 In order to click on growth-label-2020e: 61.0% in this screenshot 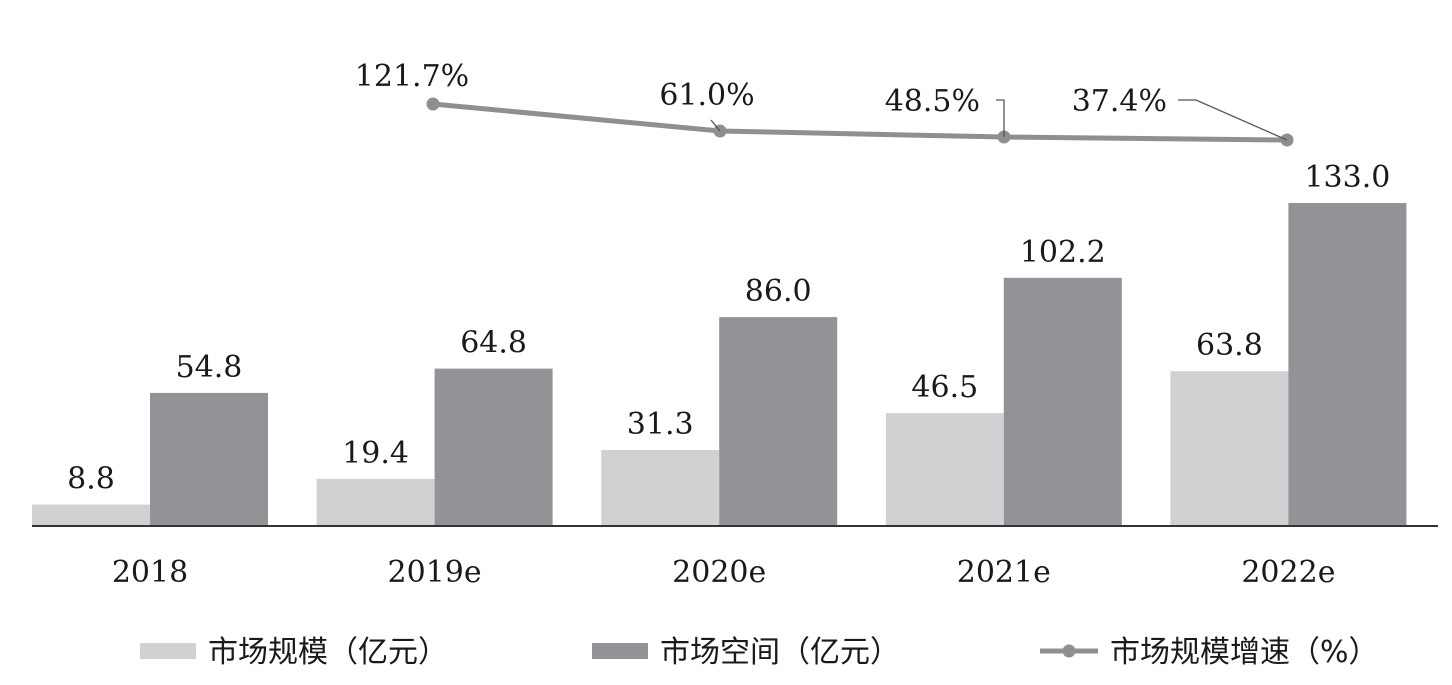, I will do `click(706, 95)`.